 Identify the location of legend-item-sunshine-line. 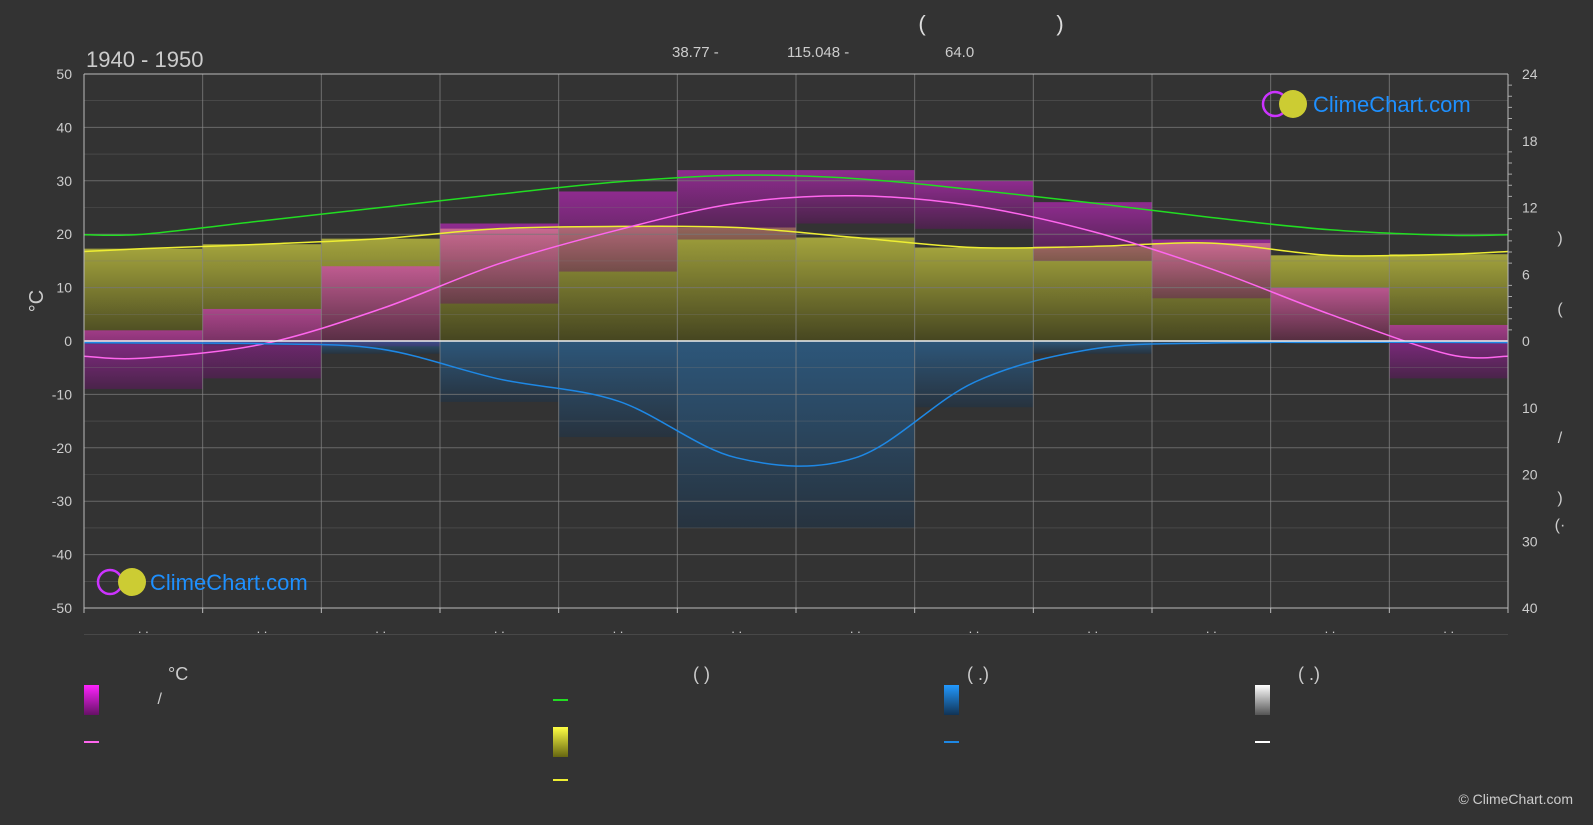
(567, 780).